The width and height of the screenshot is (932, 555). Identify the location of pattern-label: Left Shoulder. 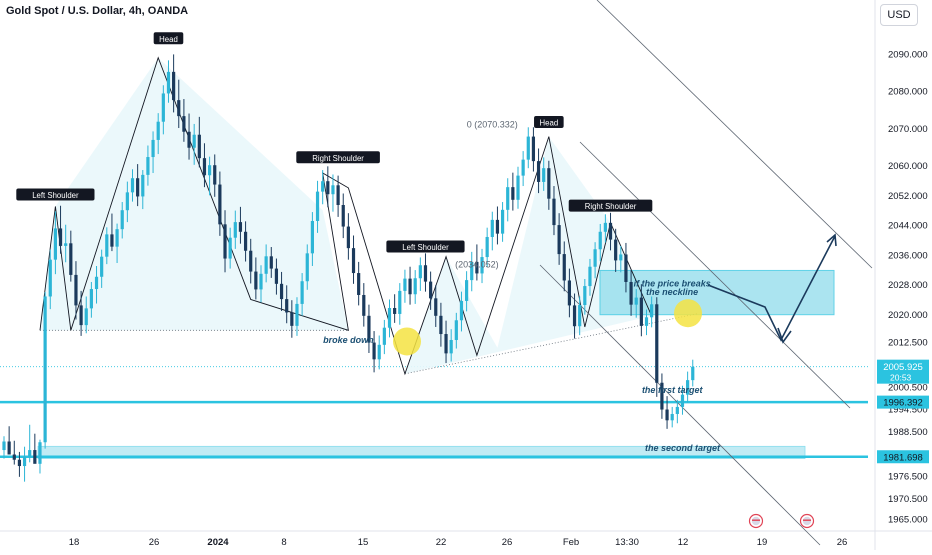
(55, 194).